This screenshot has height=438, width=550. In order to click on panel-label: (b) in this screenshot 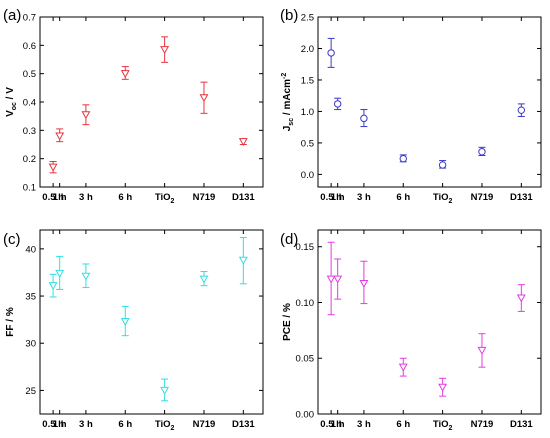, I will do `click(289, 15)`.